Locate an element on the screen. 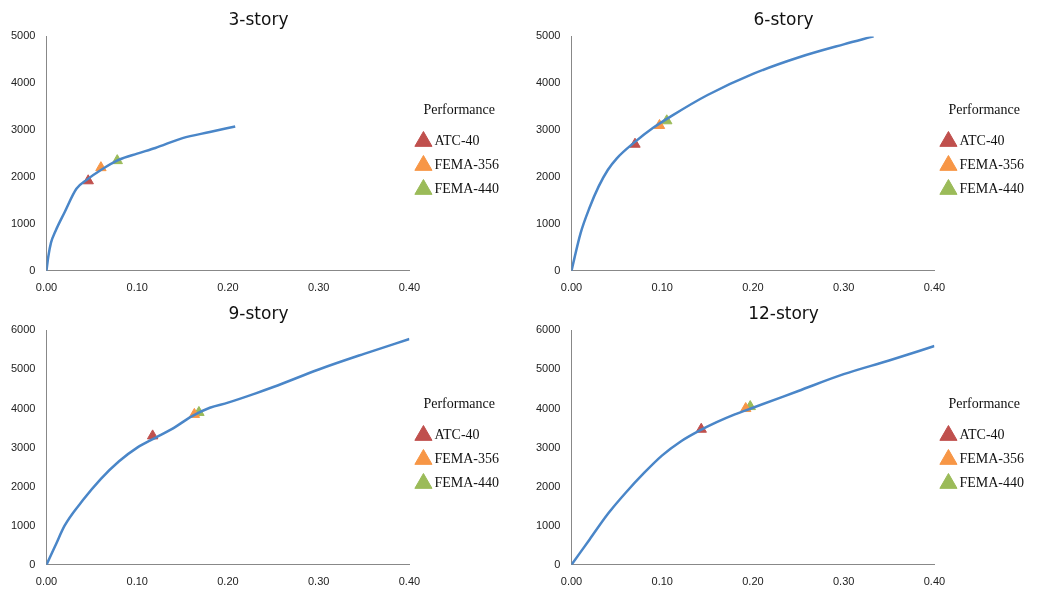  chart-title: 3-story is located at coordinates (258, 18).